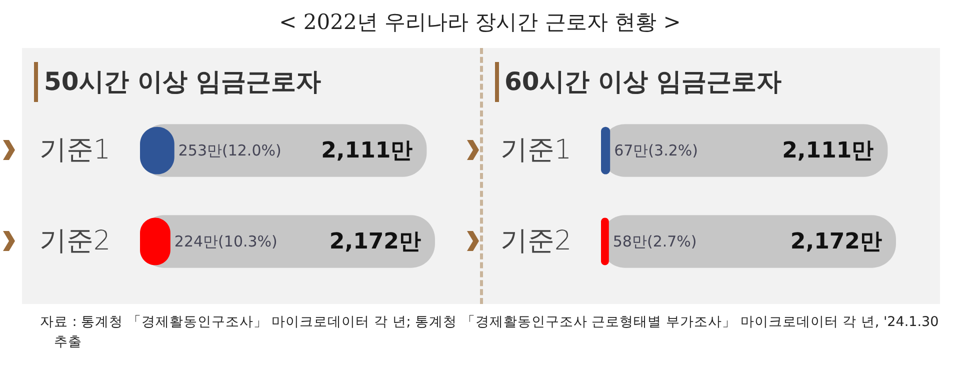  I want to click on chart-title: 60시간 이상 임금근로자, so click(638, 82).